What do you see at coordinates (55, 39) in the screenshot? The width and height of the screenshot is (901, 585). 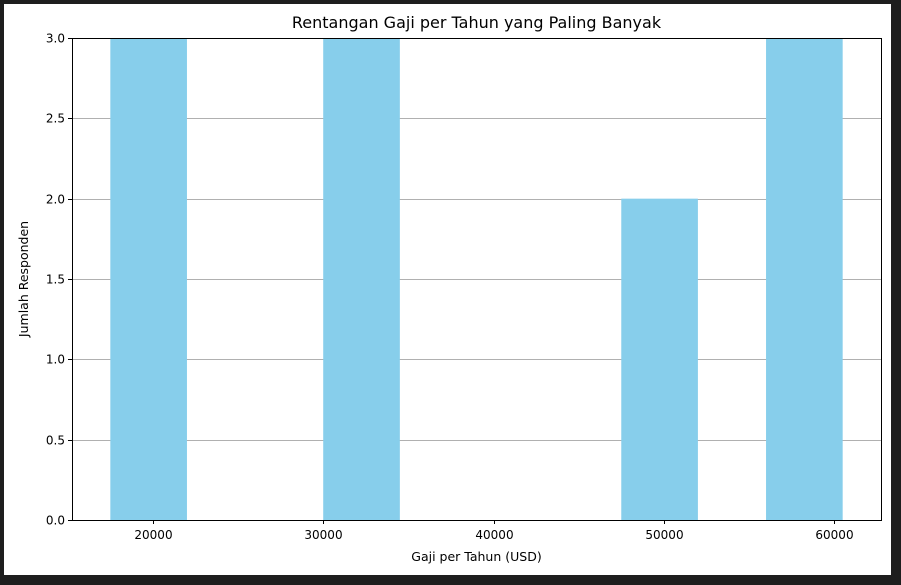 I see `y-tick-label: 3.0` at bounding box center [55, 39].